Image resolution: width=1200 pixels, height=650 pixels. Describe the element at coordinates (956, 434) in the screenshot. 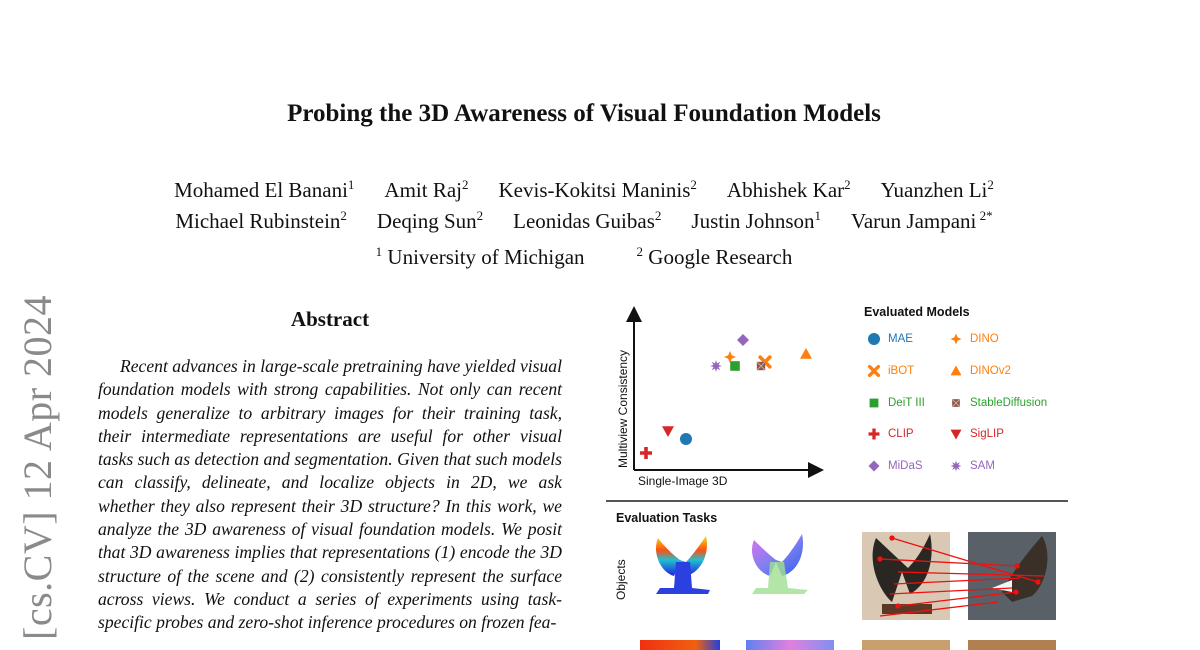

I see `legend-marker-triangle-down-icon` at that location.